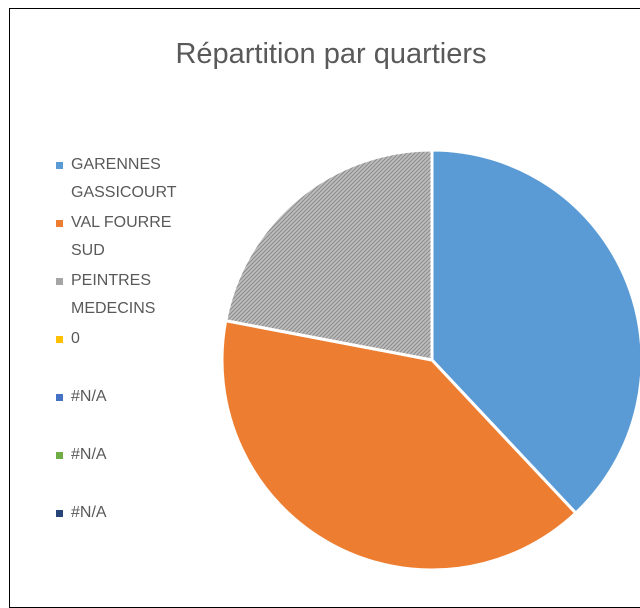 The height and width of the screenshot is (608, 640). I want to click on legend-label: 0, so click(75, 338).